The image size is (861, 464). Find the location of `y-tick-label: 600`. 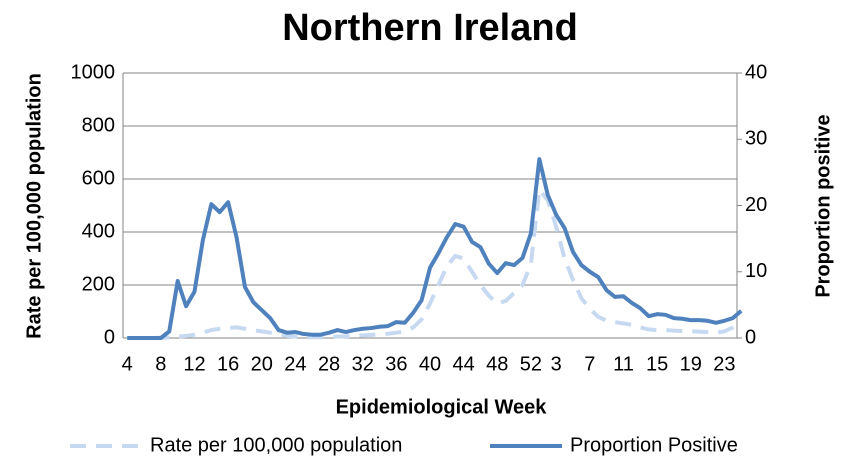

y-tick-label: 600 is located at coordinates (98, 178).